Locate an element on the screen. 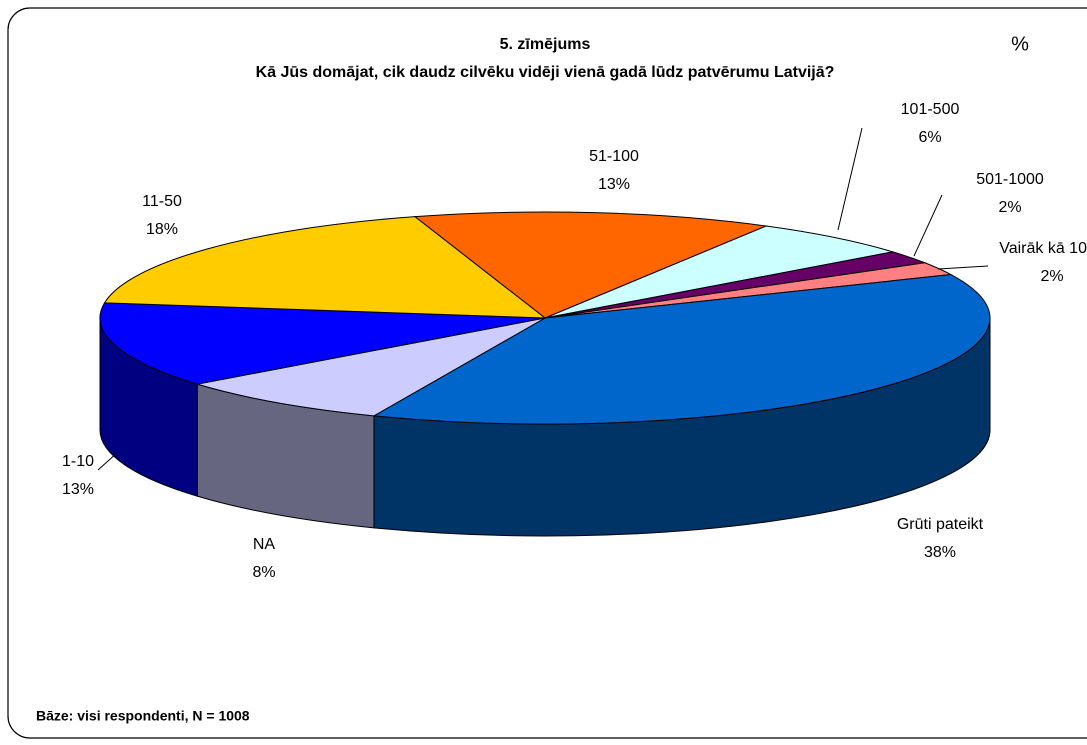  unit-note: % is located at coordinates (1020, 44).